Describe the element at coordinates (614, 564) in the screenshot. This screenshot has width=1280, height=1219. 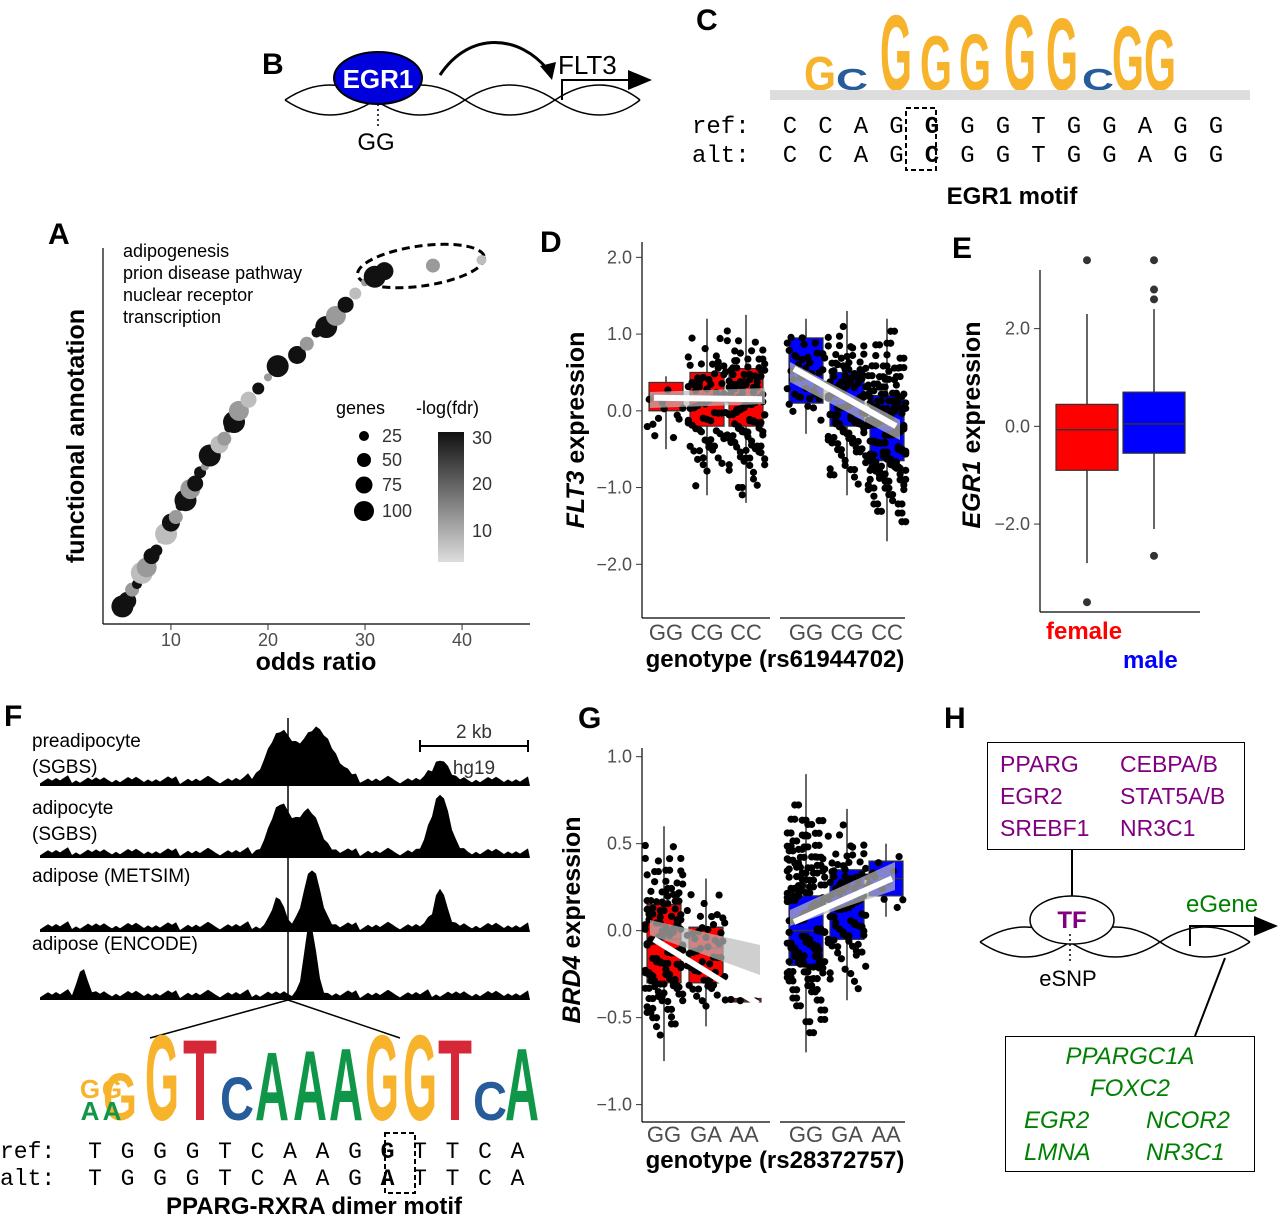
I see `y-tick-label: −2.0` at that location.